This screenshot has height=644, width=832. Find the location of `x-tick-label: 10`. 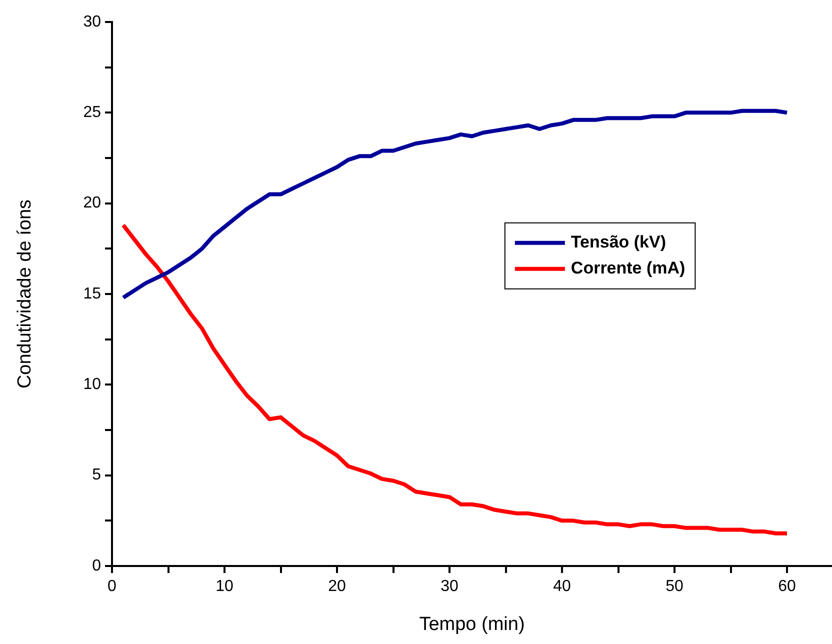

x-tick-label: 10 is located at coordinates (225, 587).